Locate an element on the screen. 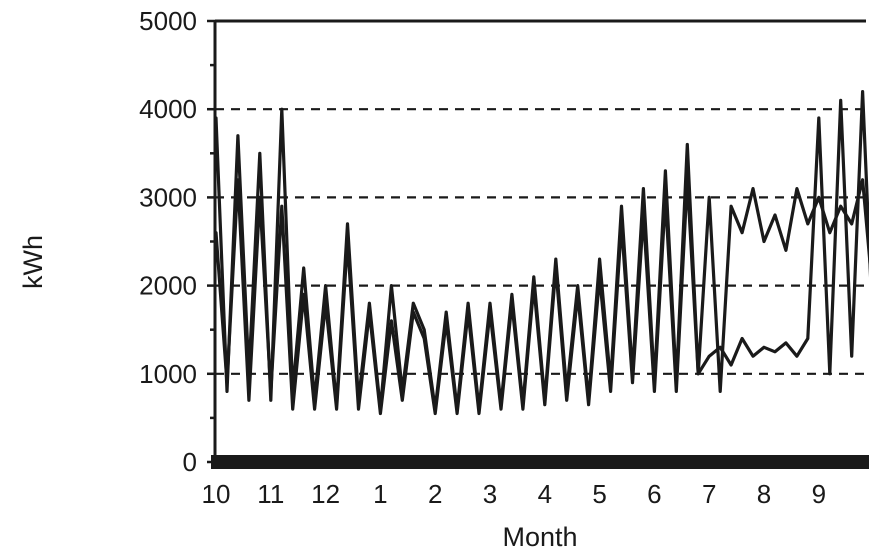  x-tick-label-6: 4 is located at coordinates (545, 494).